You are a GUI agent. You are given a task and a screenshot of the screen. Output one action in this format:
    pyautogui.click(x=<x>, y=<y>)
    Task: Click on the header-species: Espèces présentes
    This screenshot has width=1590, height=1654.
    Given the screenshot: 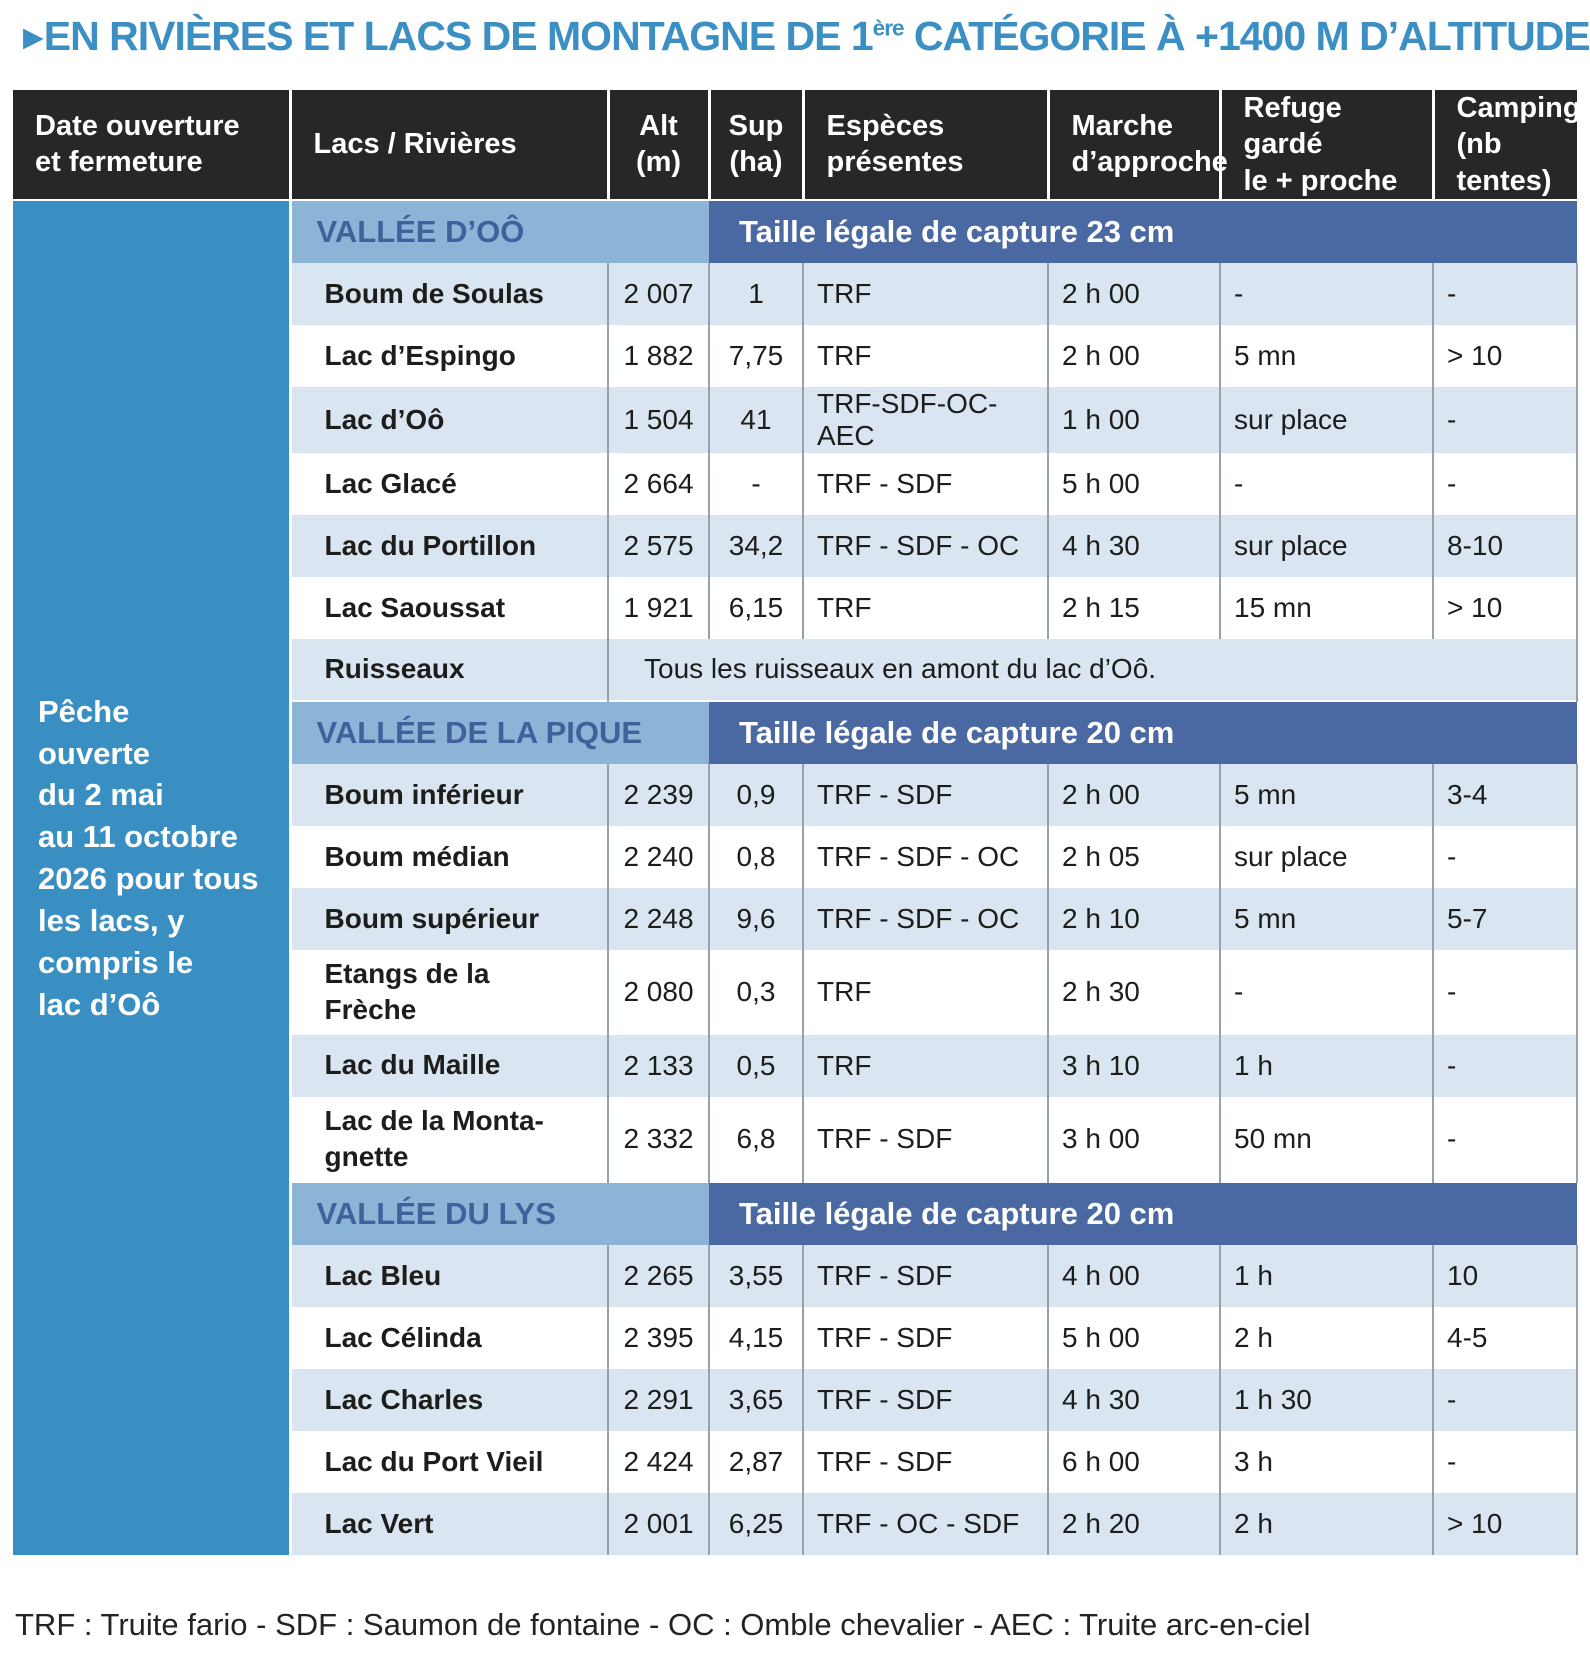 What is the action you would take?
    pyautogui.click(x=924, y=145)
    